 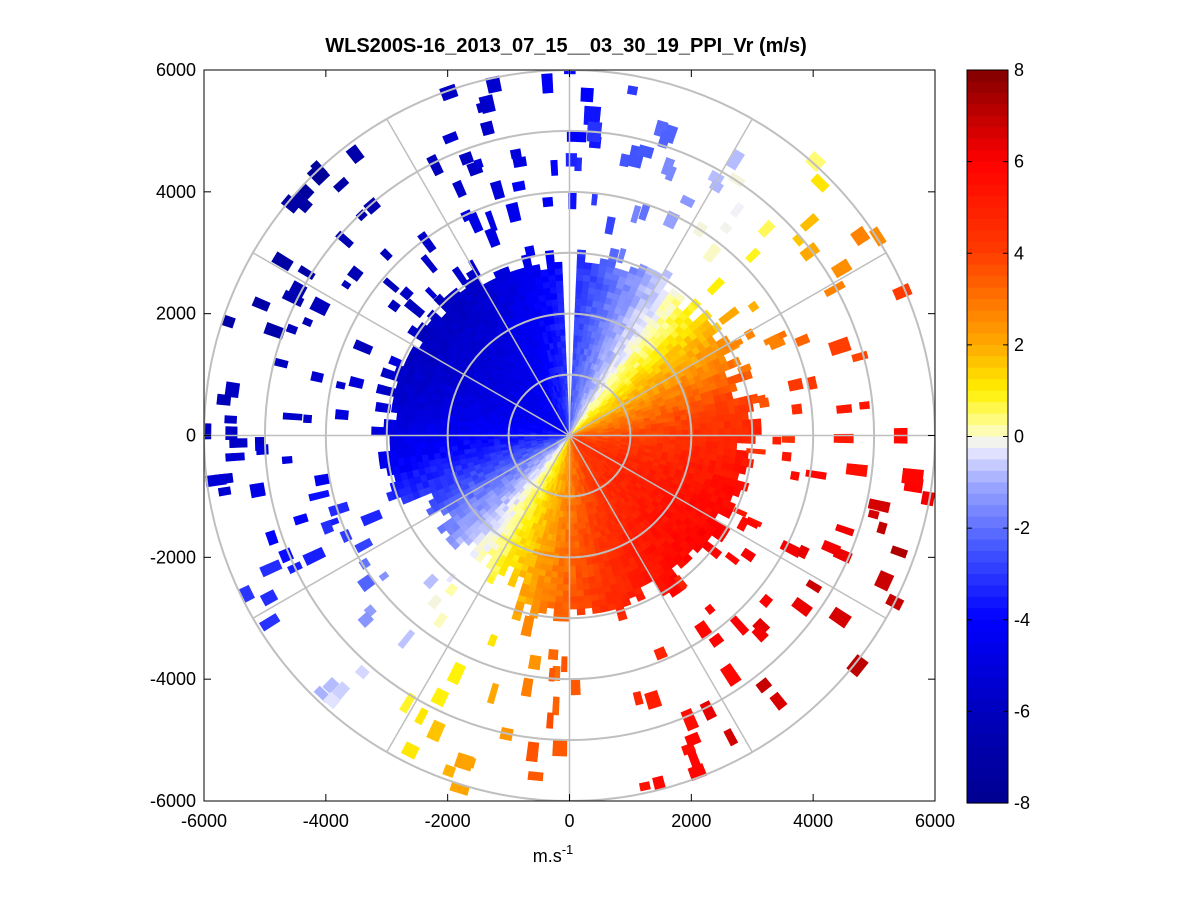 I want to click on colorbar-tick-label: 2, so click(x=1019, y=345).